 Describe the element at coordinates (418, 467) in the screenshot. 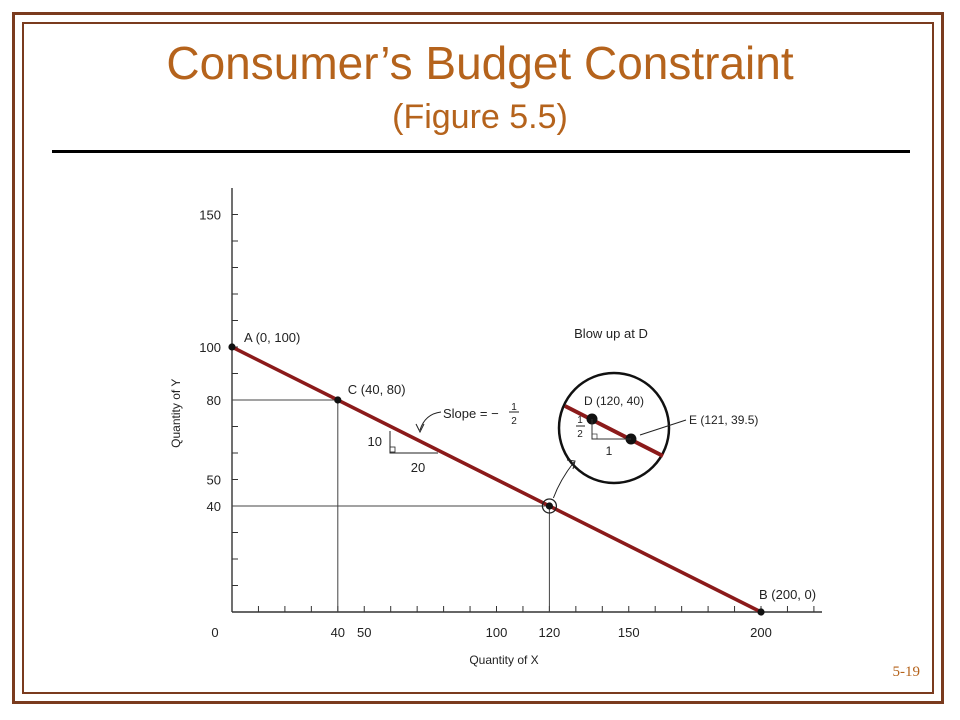

I see `run-label: 20` at that location.